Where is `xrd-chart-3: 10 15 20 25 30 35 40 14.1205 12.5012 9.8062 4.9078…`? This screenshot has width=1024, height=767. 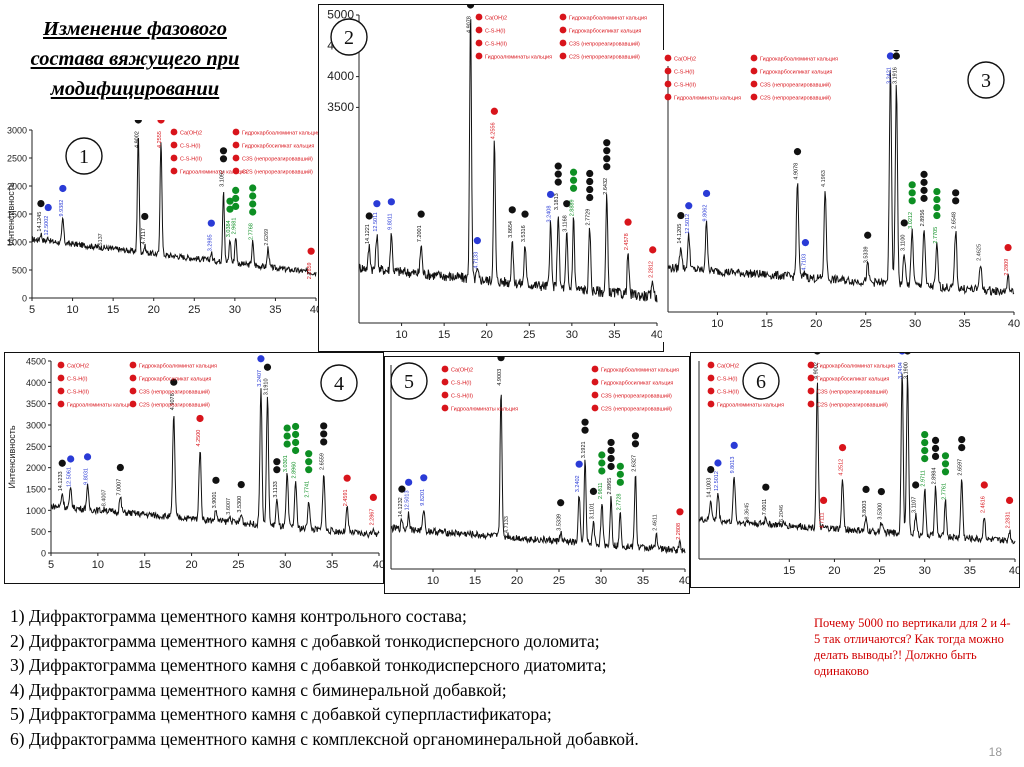 xrd-chart-3: 10 15 20 25 30 35 40 14.1205 12.5012 9.8062 4.9078… is located at coordinates (842, 190).